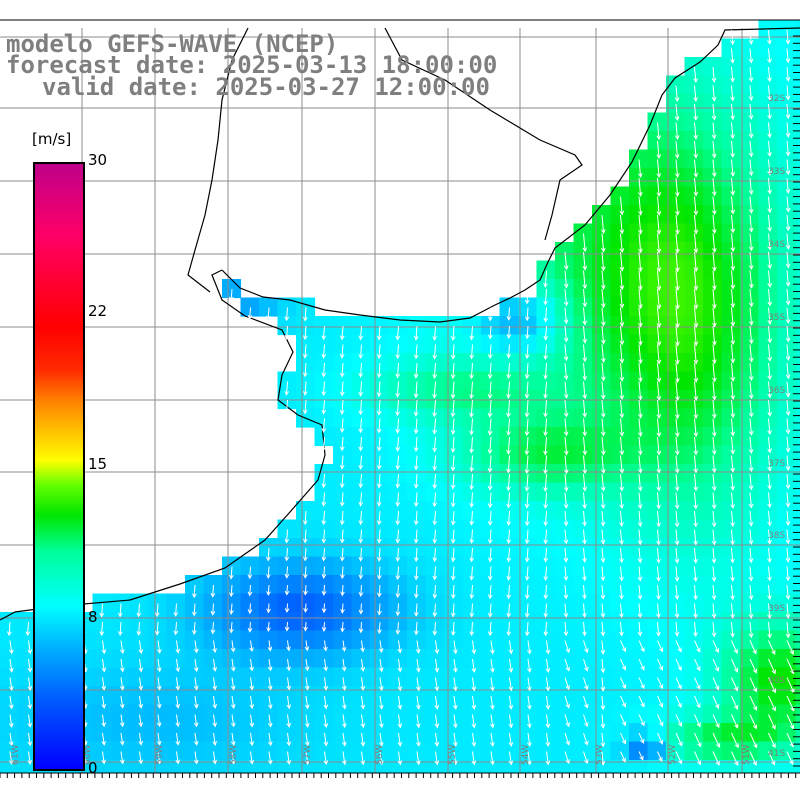 This screenshot has height=800, width=800. I want to click on lat-label: 39S, so click(776, 609).